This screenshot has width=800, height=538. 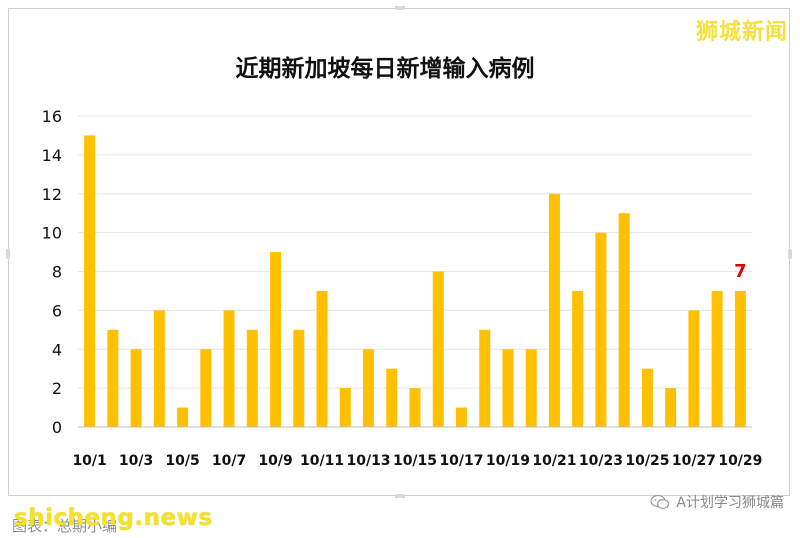 I want to click on x-tick-label: 10/9, so click(x=275, y=461).